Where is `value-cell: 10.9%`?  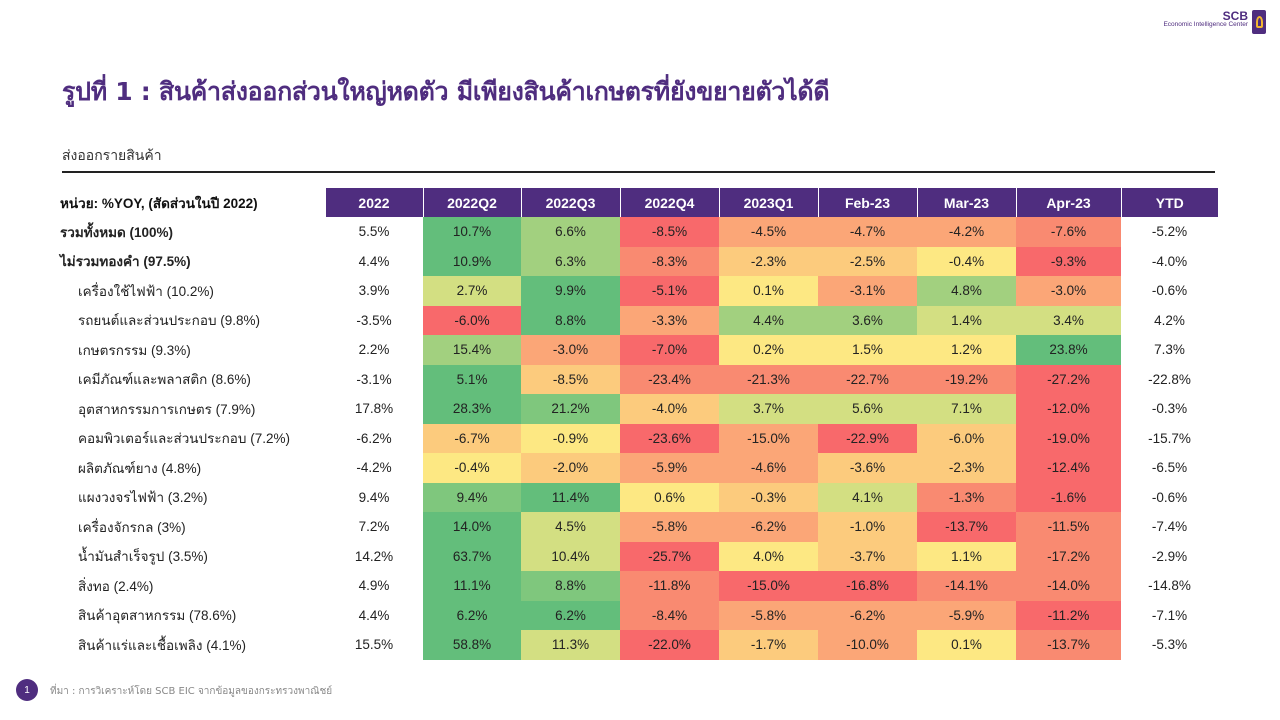 value-cell: 10.9% is located at coordinates (472, 261).